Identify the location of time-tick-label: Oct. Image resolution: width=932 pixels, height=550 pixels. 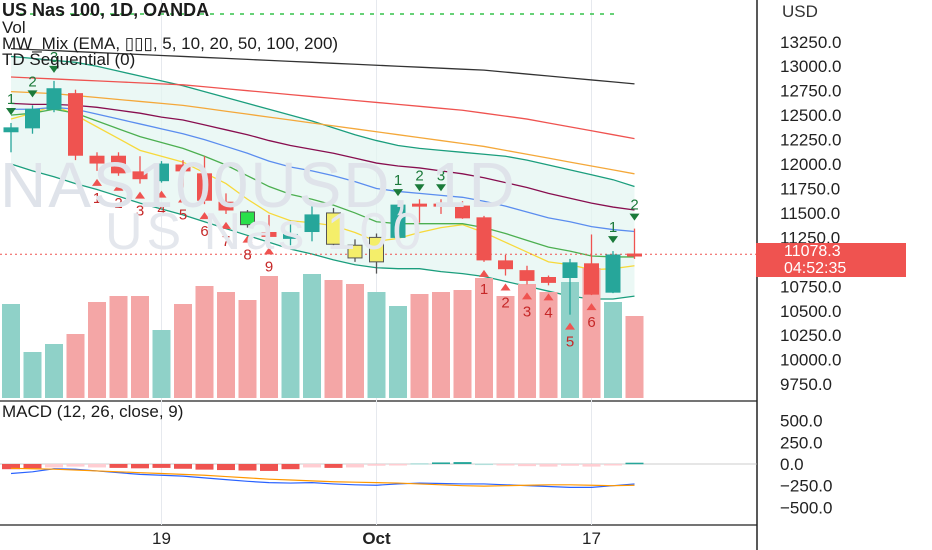
(376, 538).